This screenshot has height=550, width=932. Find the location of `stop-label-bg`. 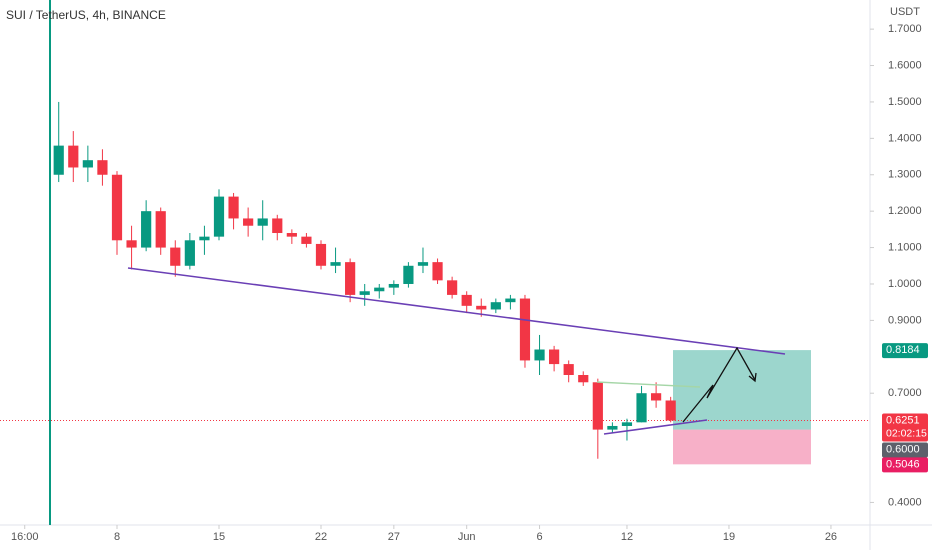

stop-label-bg is located at coordinates (905, 465).